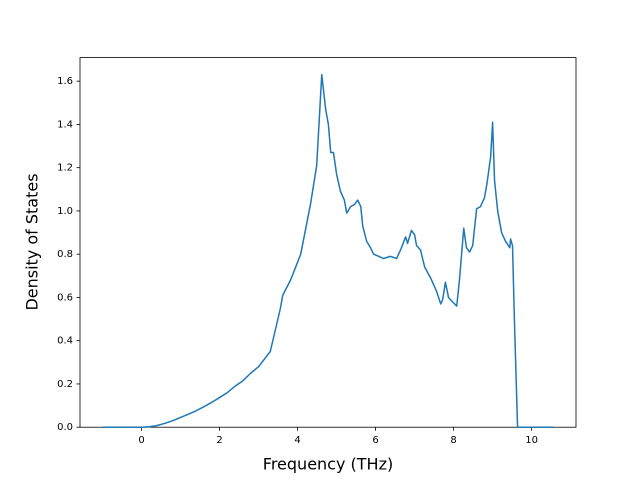  Describe the element at coordinates (141, 440) in the screenshot. I see `x-tick-label: 0` at that location.